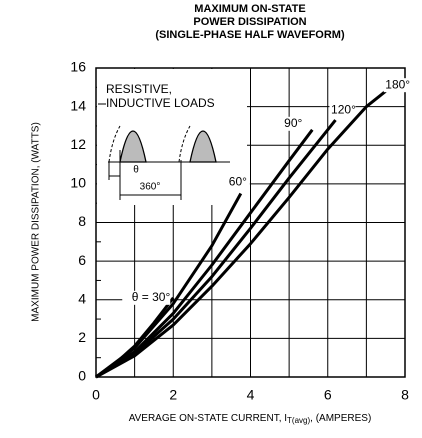 This screenshot has width=422, height=438. I want to click on y-axis-label: MAXIMUM POWER DISSIPATION, (WATTS), so click(36, 222).